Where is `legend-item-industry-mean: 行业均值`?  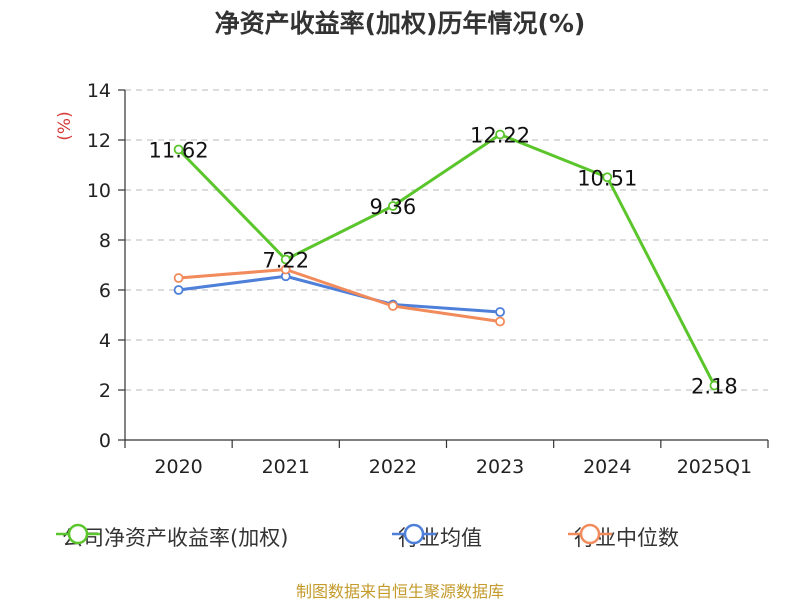 legend-item-industry-mean: 行业均值 is located at coordinates (436, 537).